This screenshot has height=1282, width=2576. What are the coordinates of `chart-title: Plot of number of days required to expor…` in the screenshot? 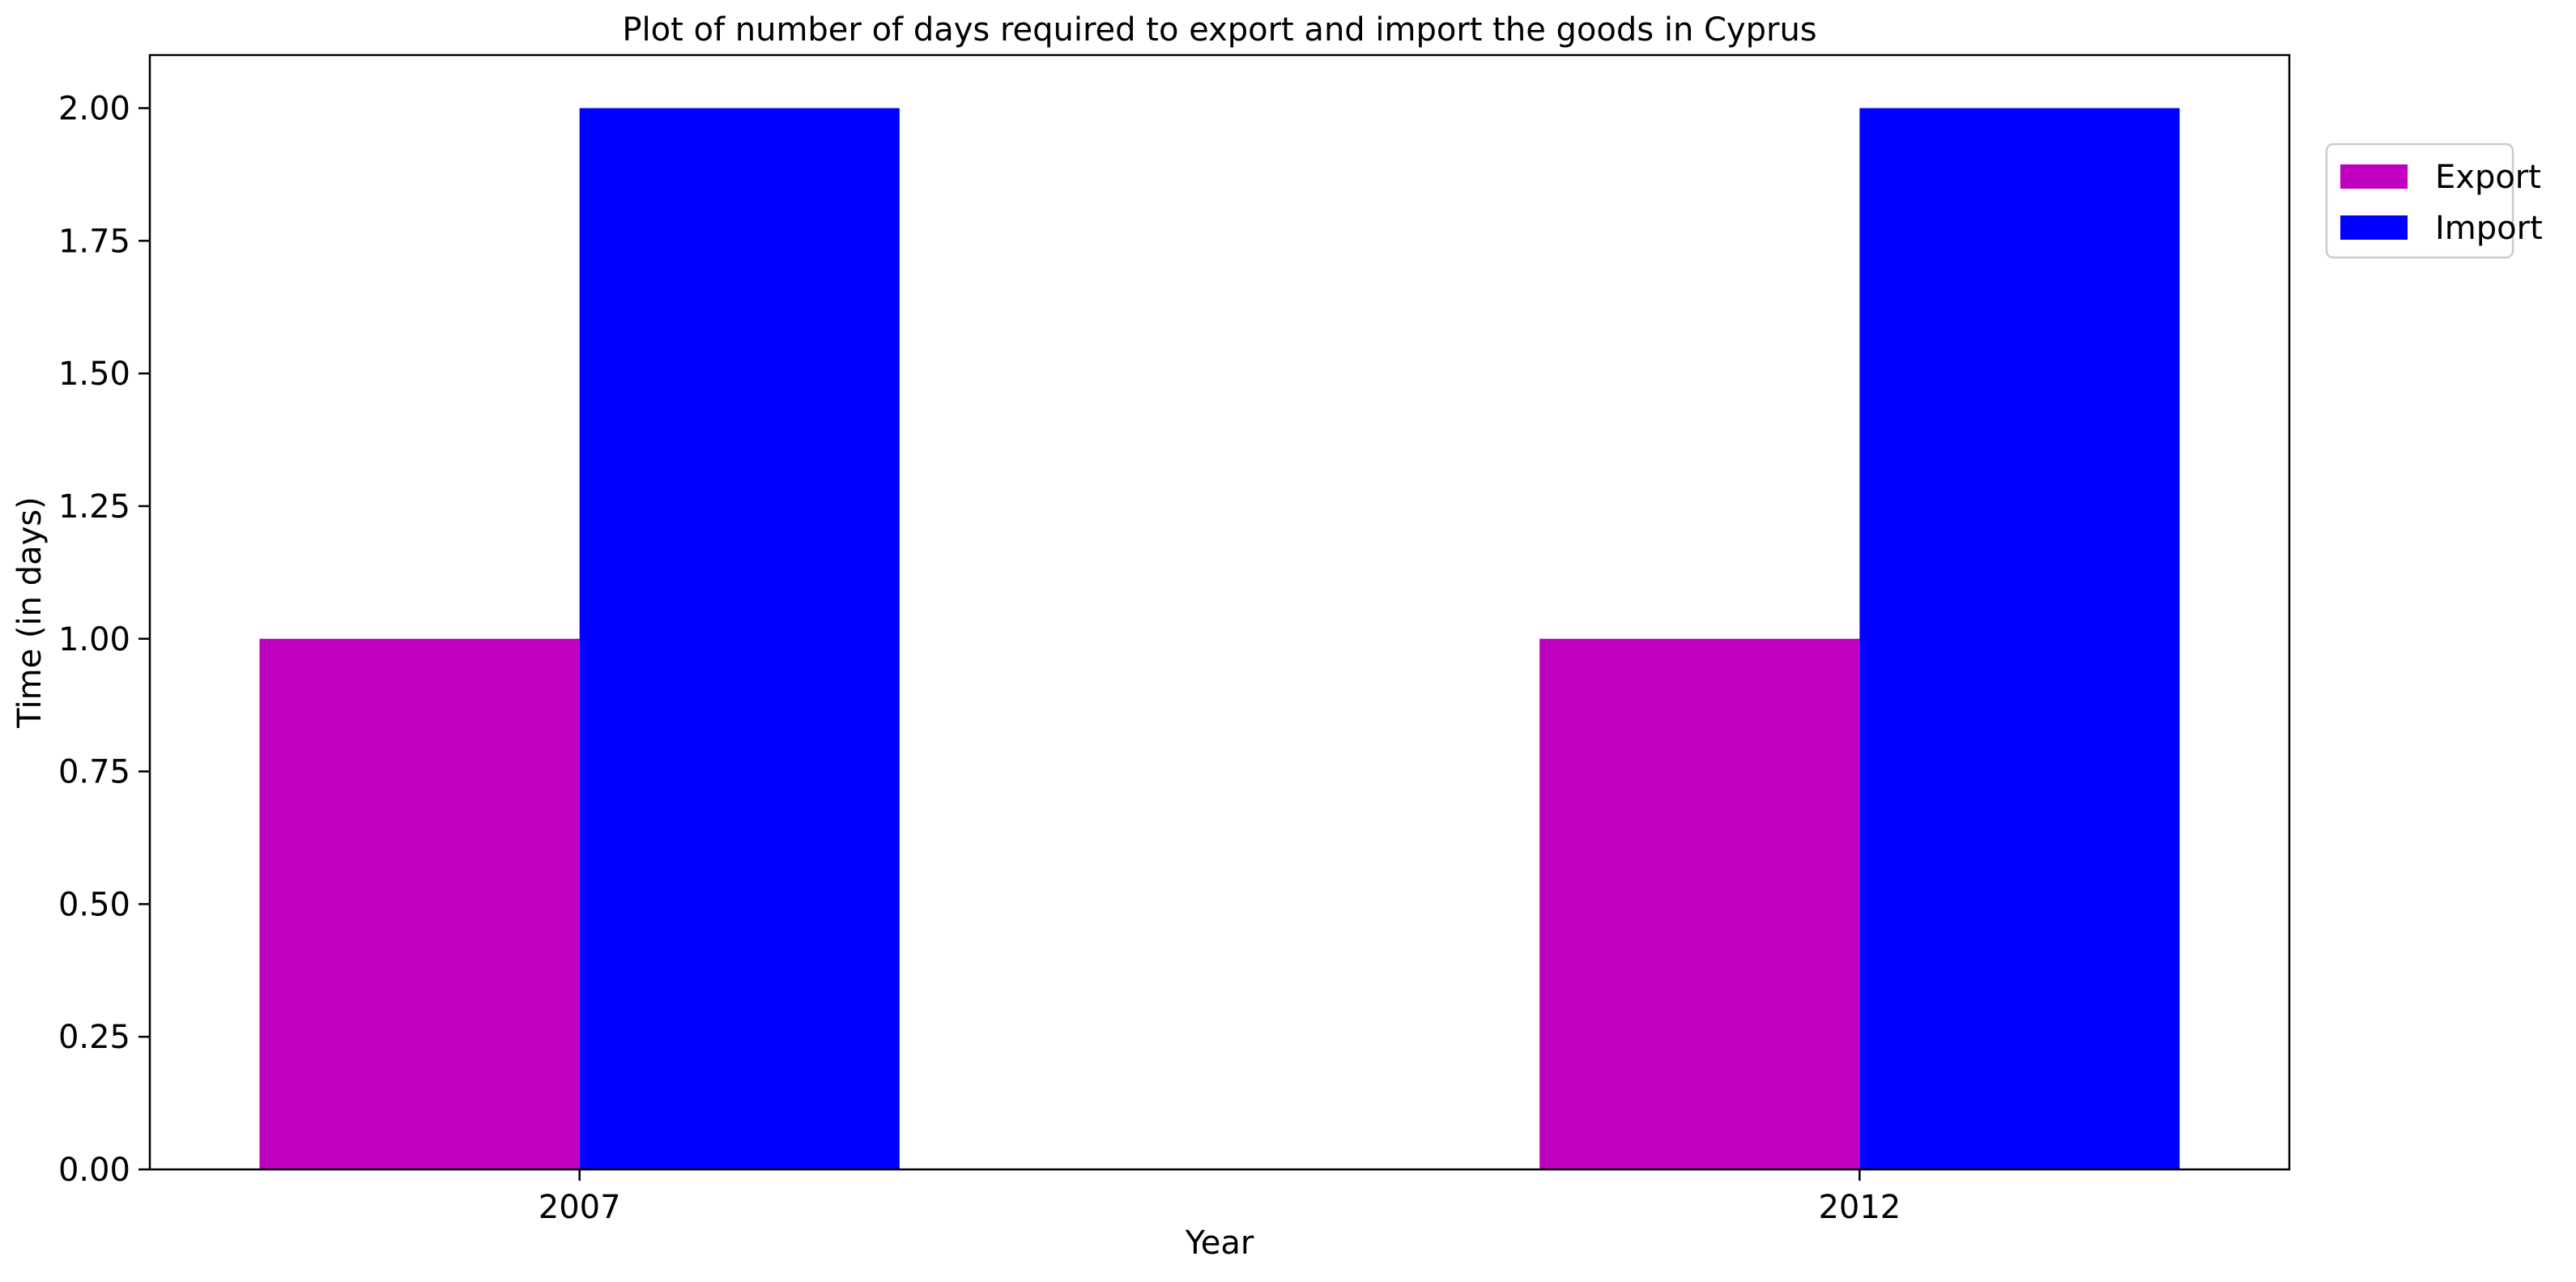 It's located at (1219, 30).